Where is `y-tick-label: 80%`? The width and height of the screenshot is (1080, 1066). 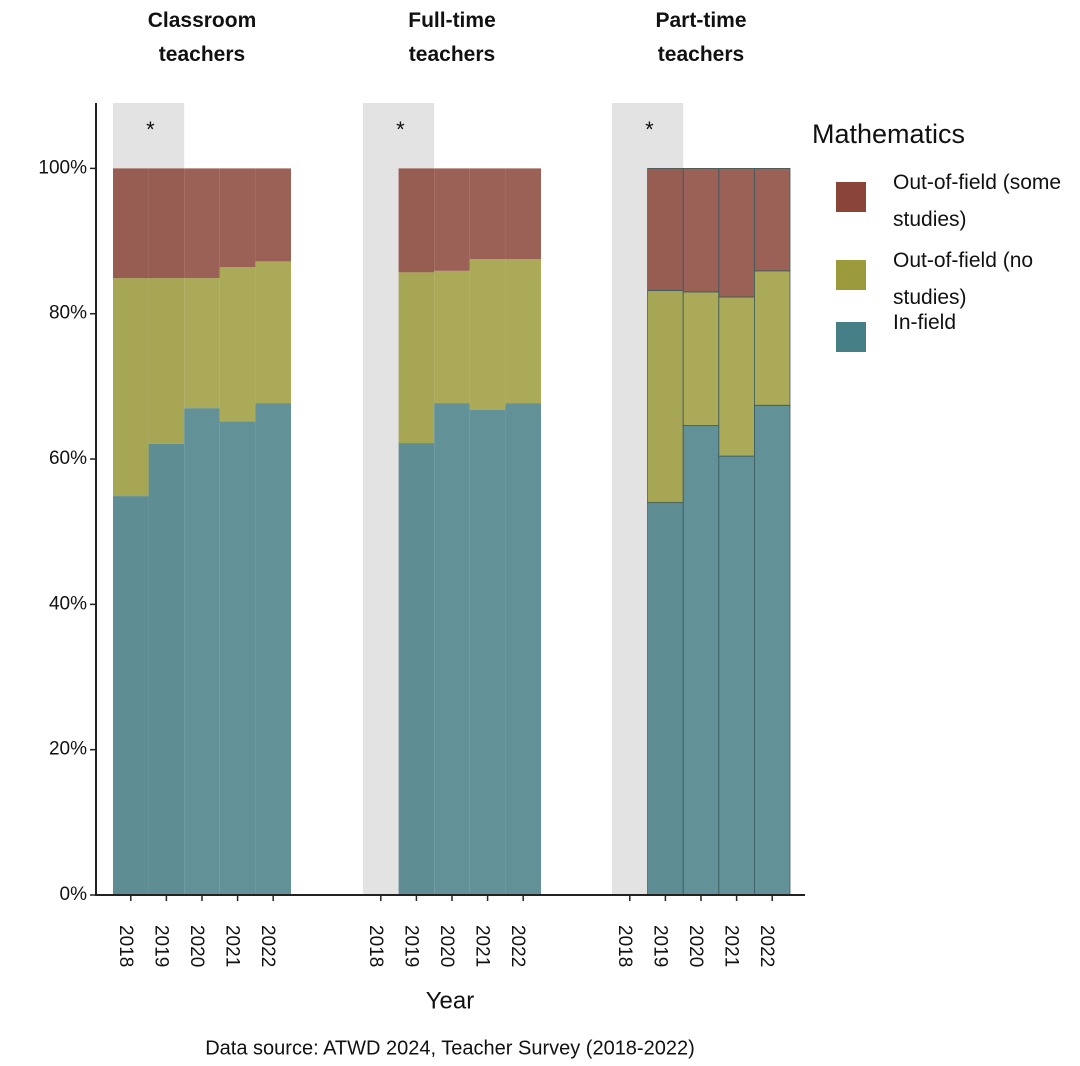 y-tick-label: 80% is located at coordinates (68, 313).